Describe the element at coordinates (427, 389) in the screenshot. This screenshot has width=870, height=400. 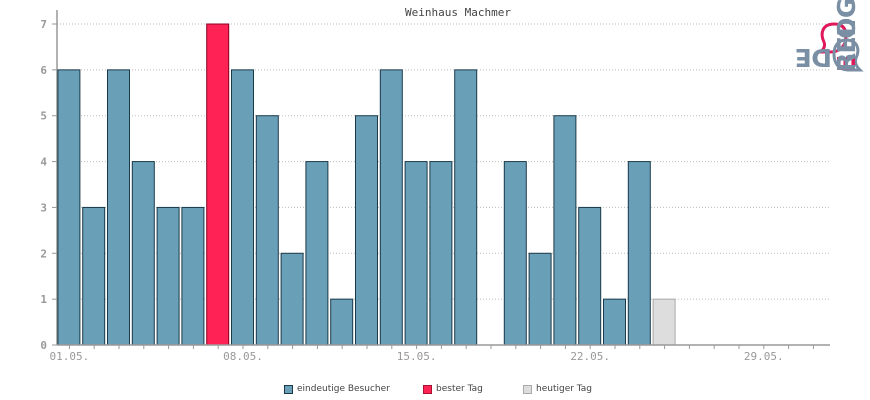
I see `legend-swatch-best-day` at that location.